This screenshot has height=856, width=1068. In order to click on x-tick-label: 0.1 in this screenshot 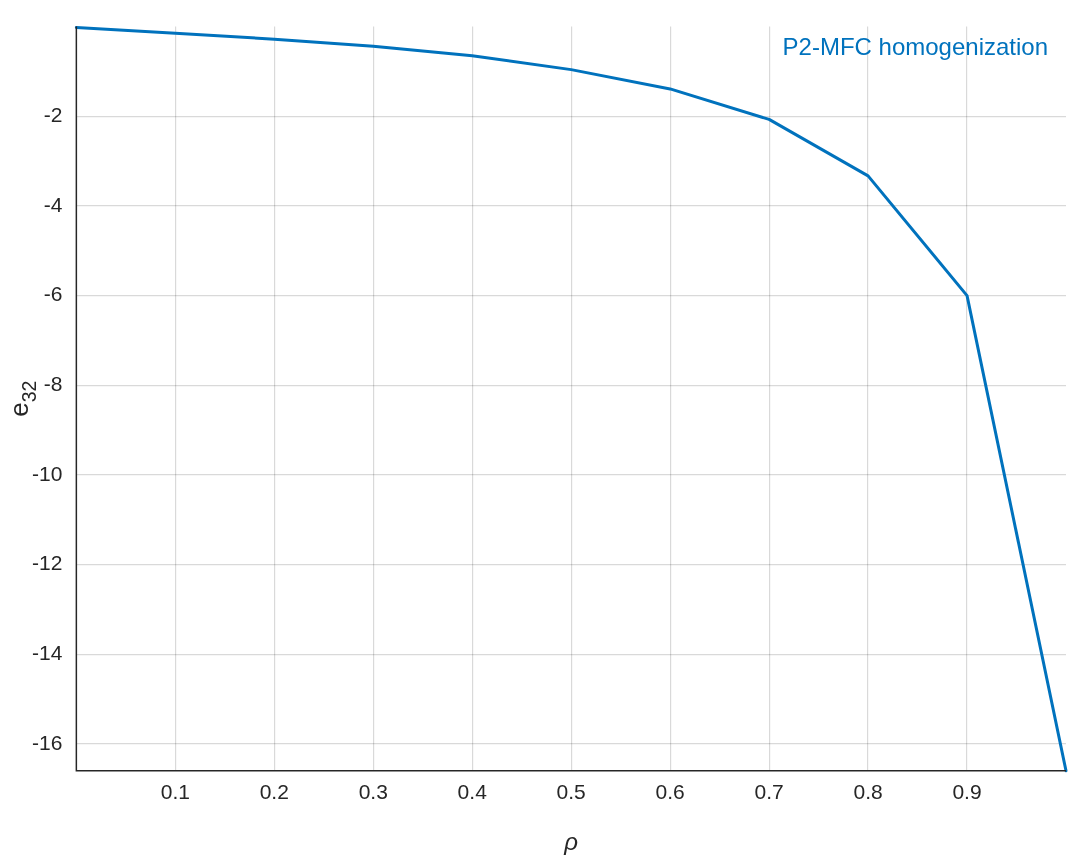, I will do `click(175, 792)`.